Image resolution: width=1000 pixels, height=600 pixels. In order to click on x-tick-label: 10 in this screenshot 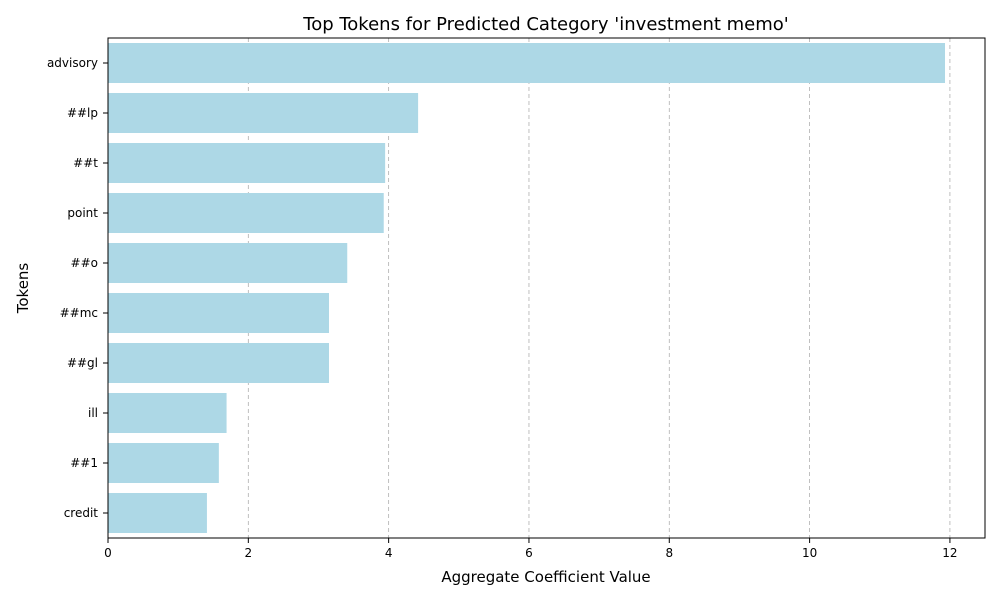, I will do `click(809, 553)`.